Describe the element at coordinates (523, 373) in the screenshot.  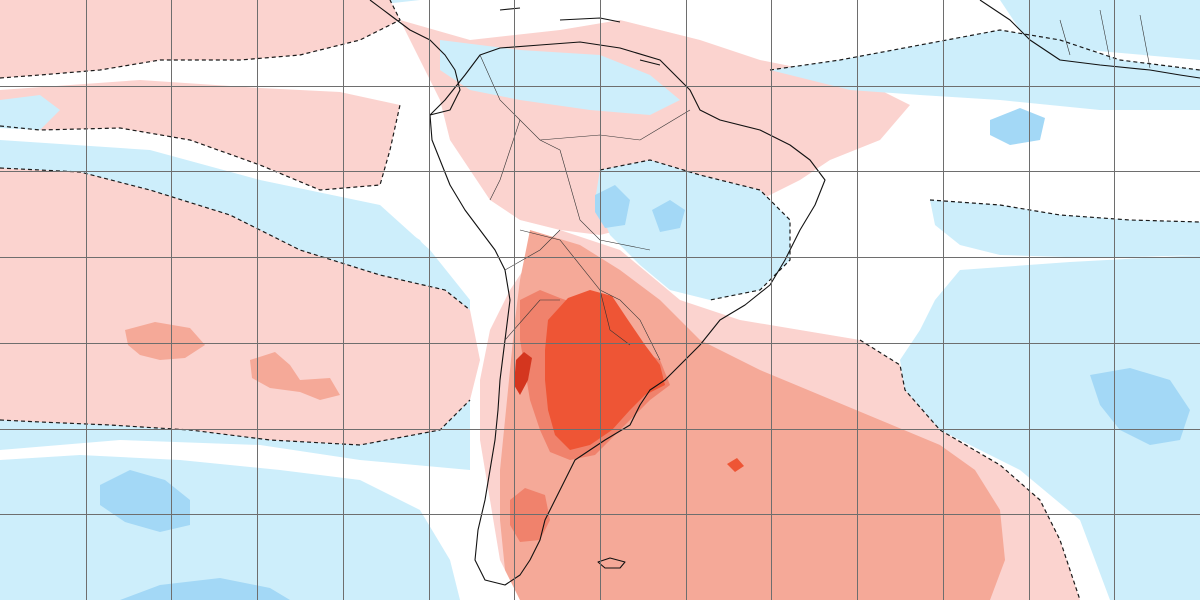
I see `warm-extreme-andes` at that location.